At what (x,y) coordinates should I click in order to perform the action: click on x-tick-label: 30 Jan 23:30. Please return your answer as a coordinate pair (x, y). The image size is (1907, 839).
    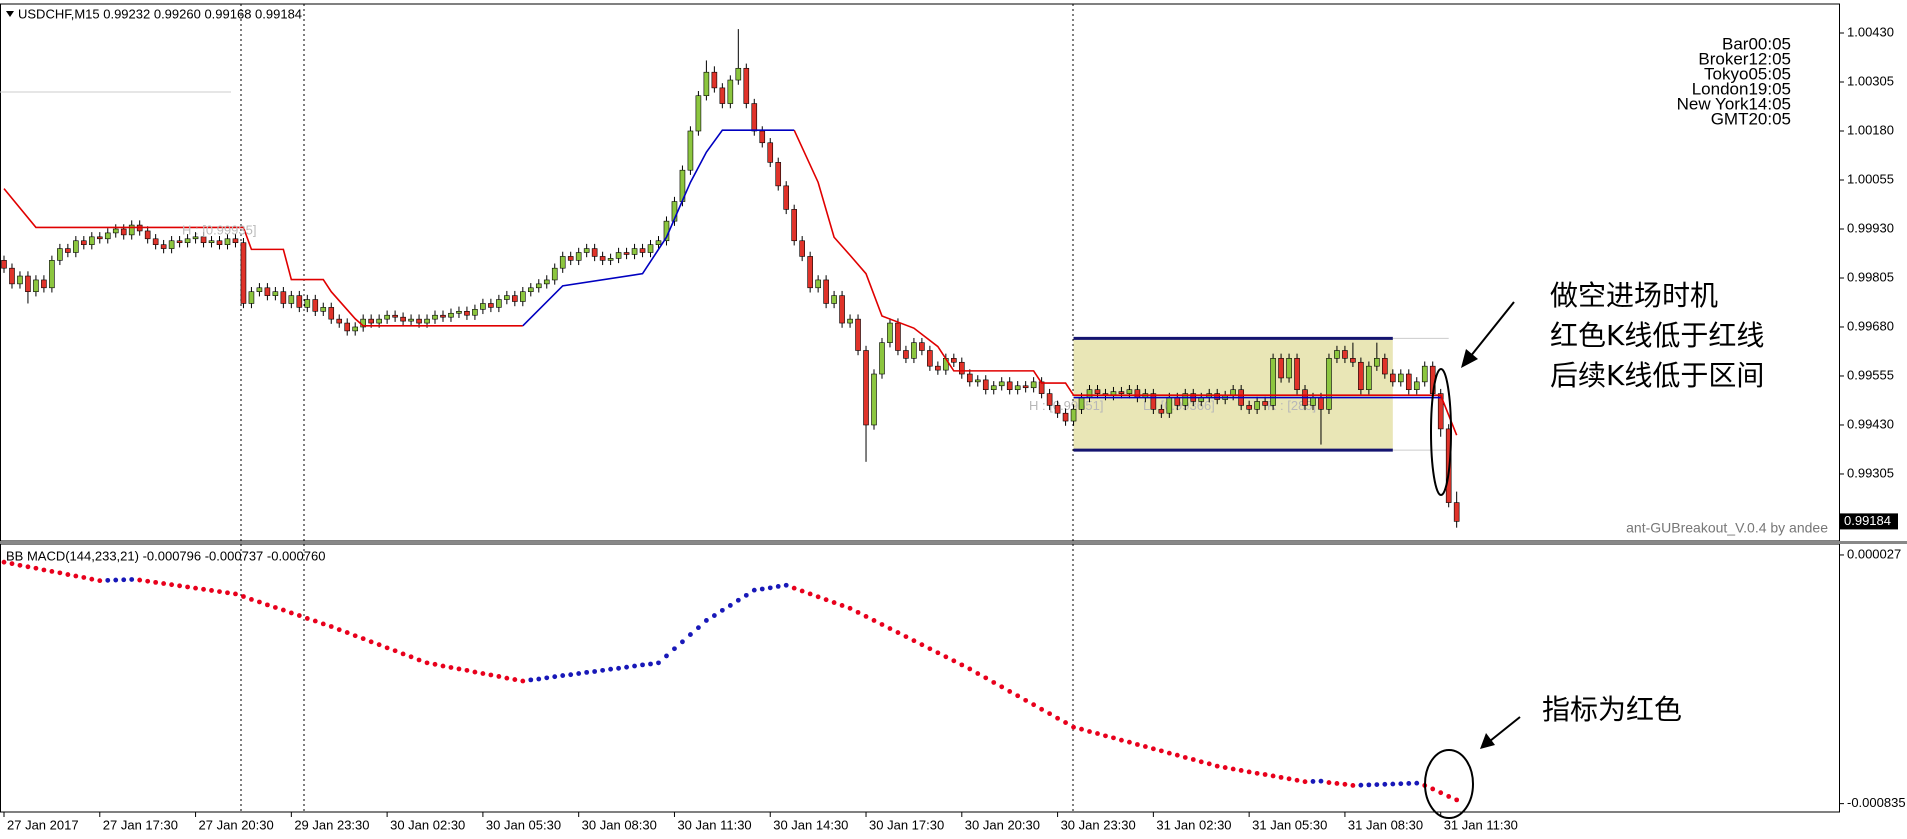
    Looking at the image, I should click on (1098, 824).